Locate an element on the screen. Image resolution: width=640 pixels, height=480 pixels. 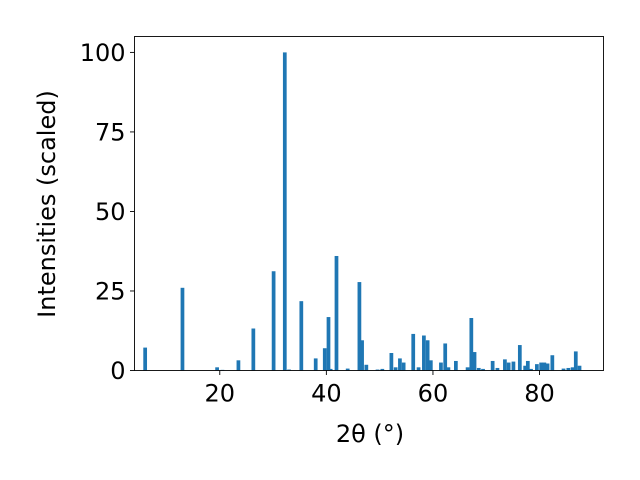
x-tick-label: 40 is located at coordinates (326, 394).